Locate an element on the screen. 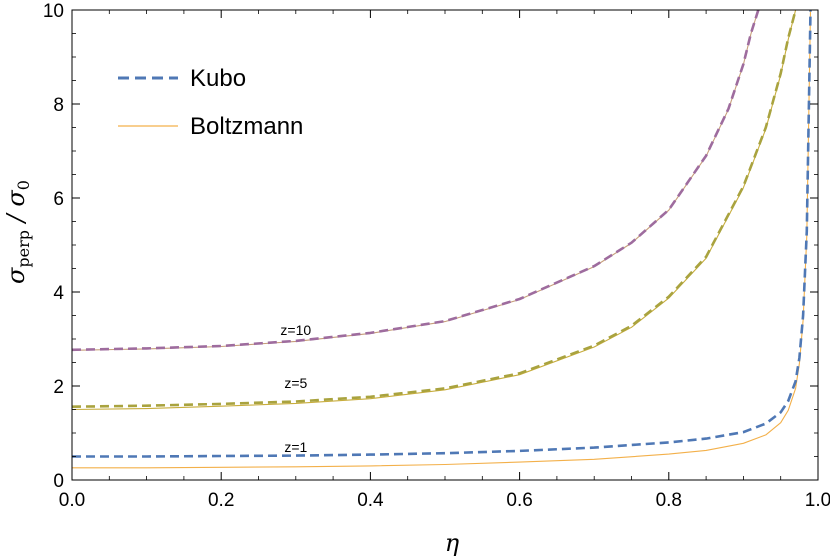  legend-label-boltzmann: Boltzmann is located at coordinates (246, 126).